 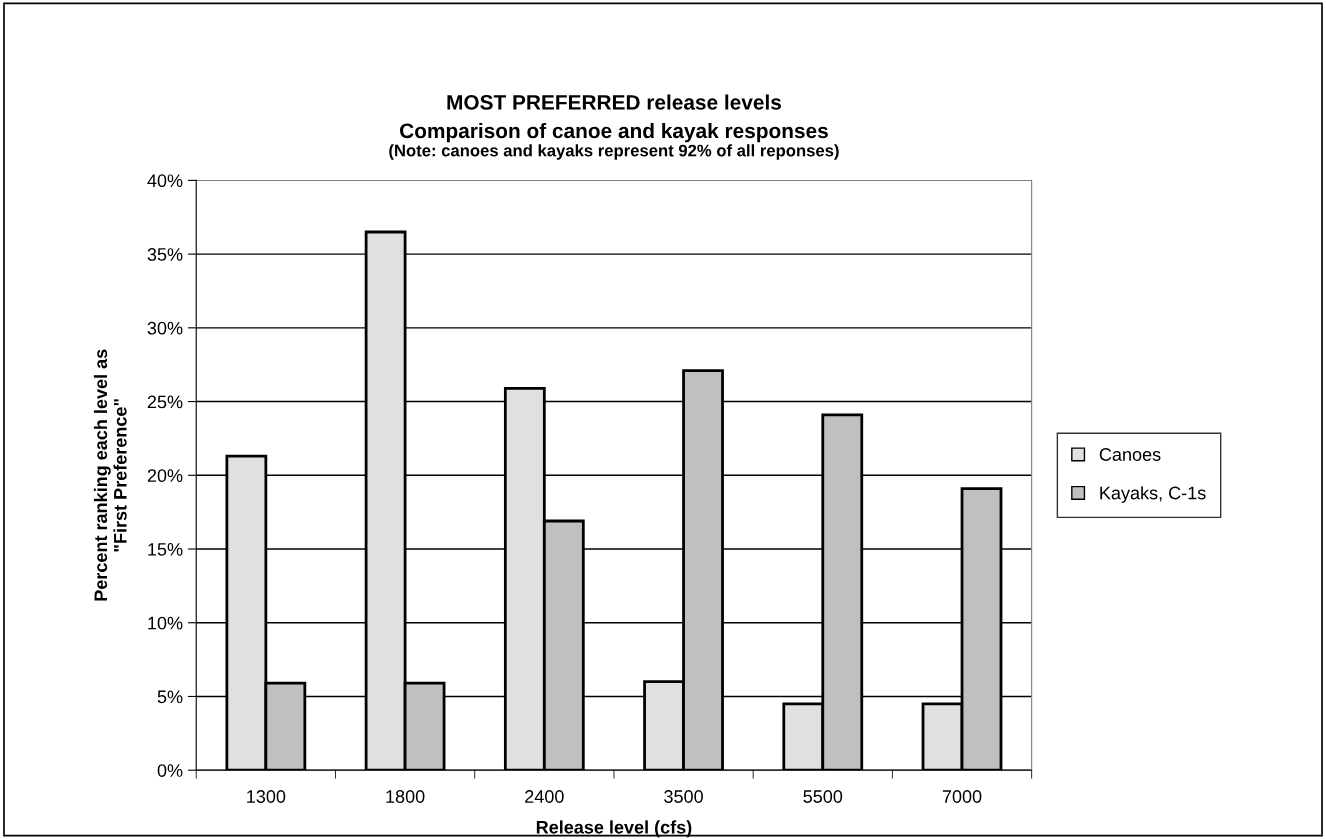 What do you see at coordinates (165, 402) in the screenshot?
I see `y-tick-label: 25%` at bounding box center [165, 402].